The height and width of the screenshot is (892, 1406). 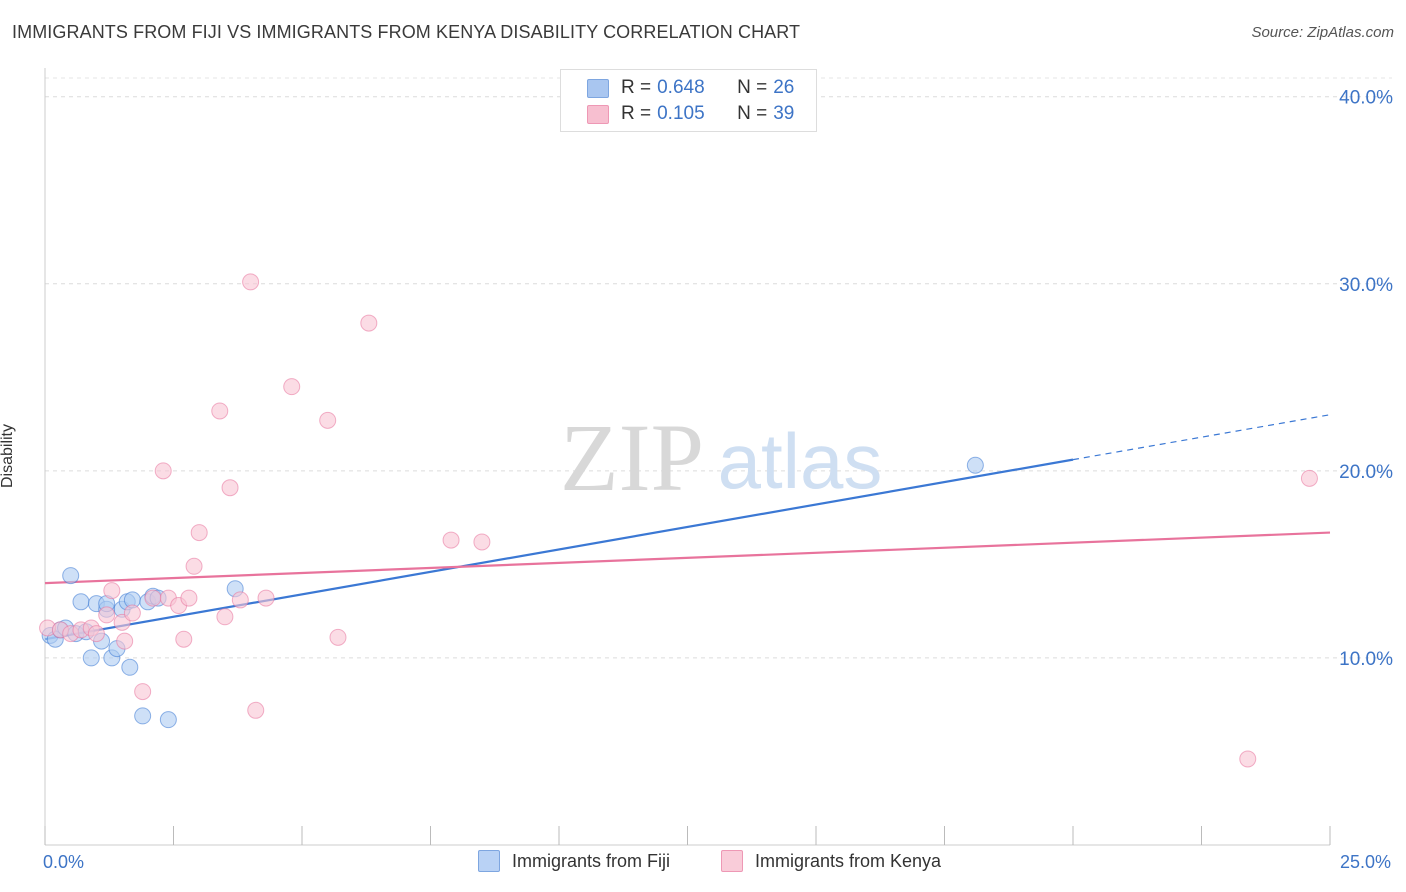 What do you see at coordinates (1322, 32) in the screenshot?
I see `source-label: Source: ZipAtlas.com` at bounding box center [1322, 32].